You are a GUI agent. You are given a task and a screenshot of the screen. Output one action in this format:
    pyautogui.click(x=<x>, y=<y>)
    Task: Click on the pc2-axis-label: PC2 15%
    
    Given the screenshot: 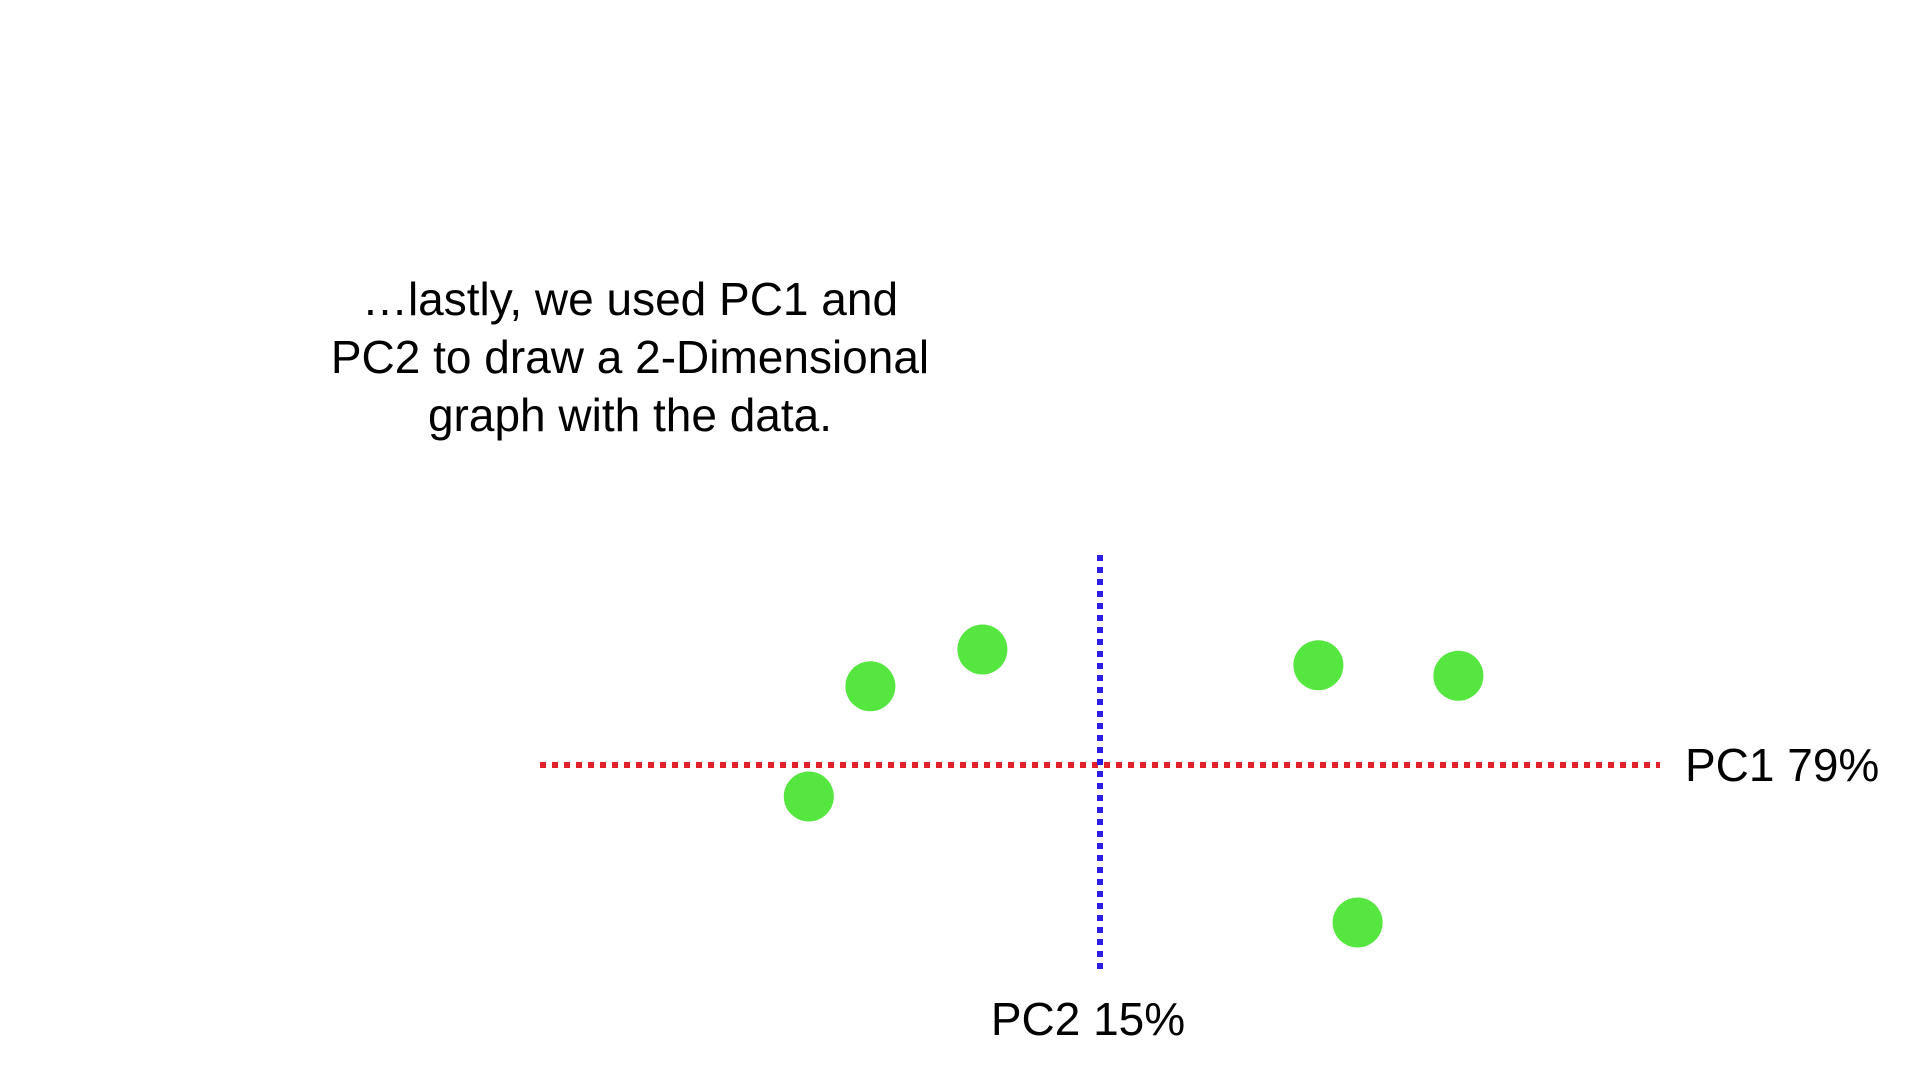 What is the action you would take?
    pyautogui.click(x=1088, y=1019)
    